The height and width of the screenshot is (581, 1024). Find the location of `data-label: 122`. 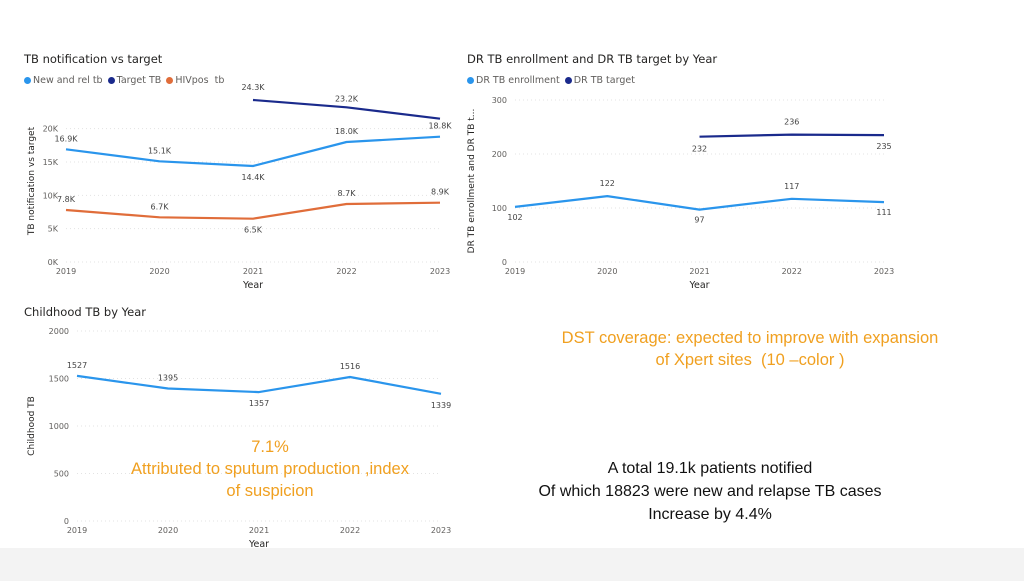

data-label: 122 is located at coordinates (607, 183).